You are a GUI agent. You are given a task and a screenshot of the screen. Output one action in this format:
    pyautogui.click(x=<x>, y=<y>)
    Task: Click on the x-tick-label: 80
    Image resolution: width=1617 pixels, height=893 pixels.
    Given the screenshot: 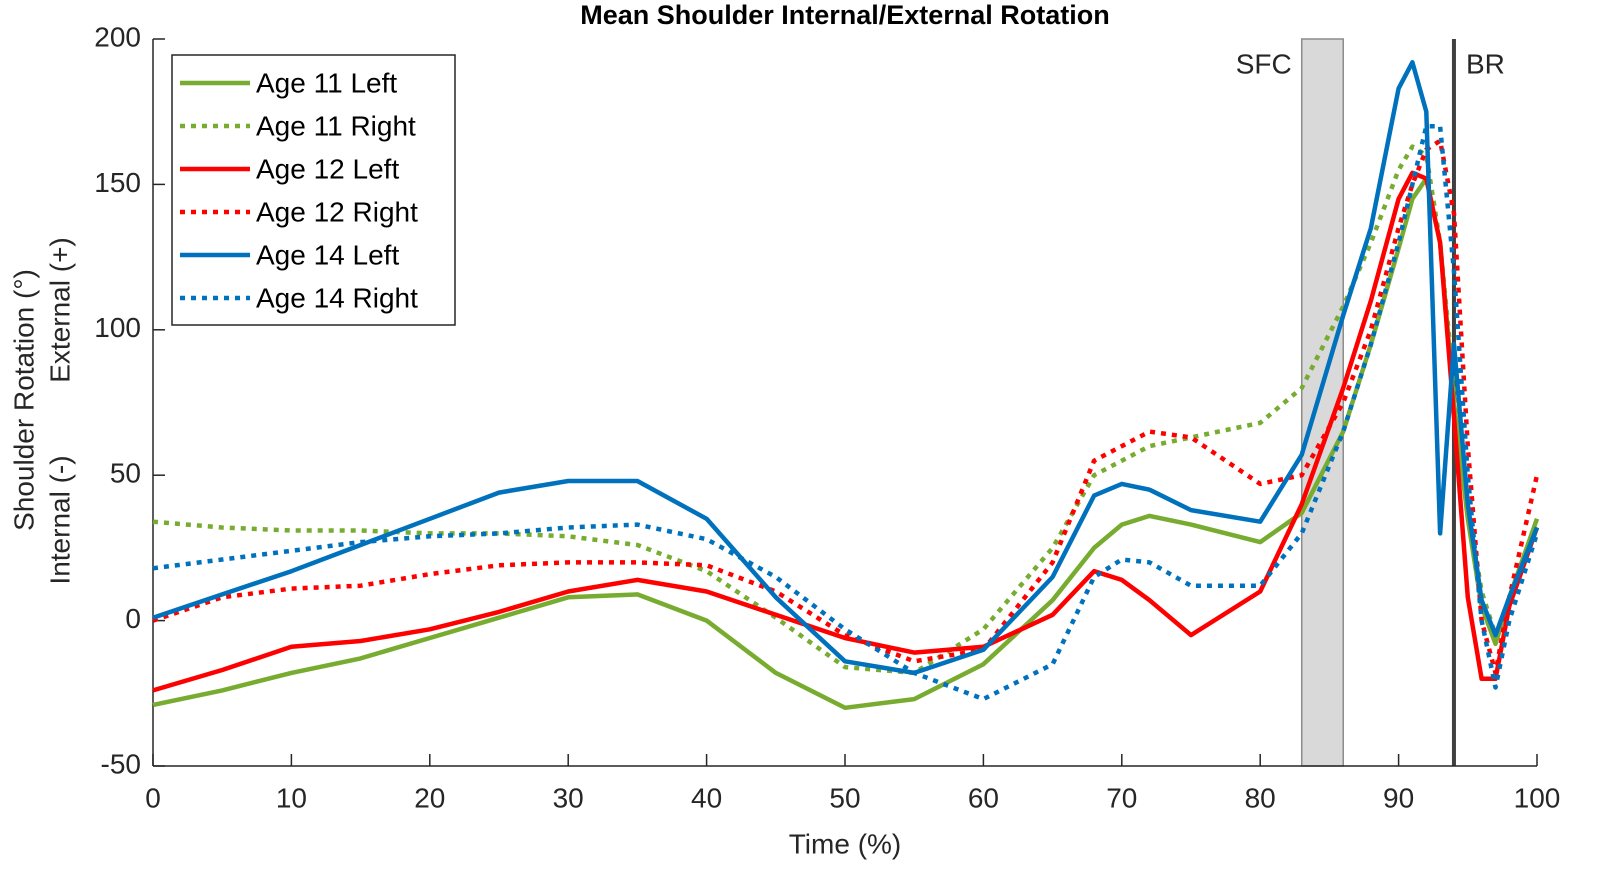 What is the action you would take?
    pyautogui.click(x=1260, y=797)
    